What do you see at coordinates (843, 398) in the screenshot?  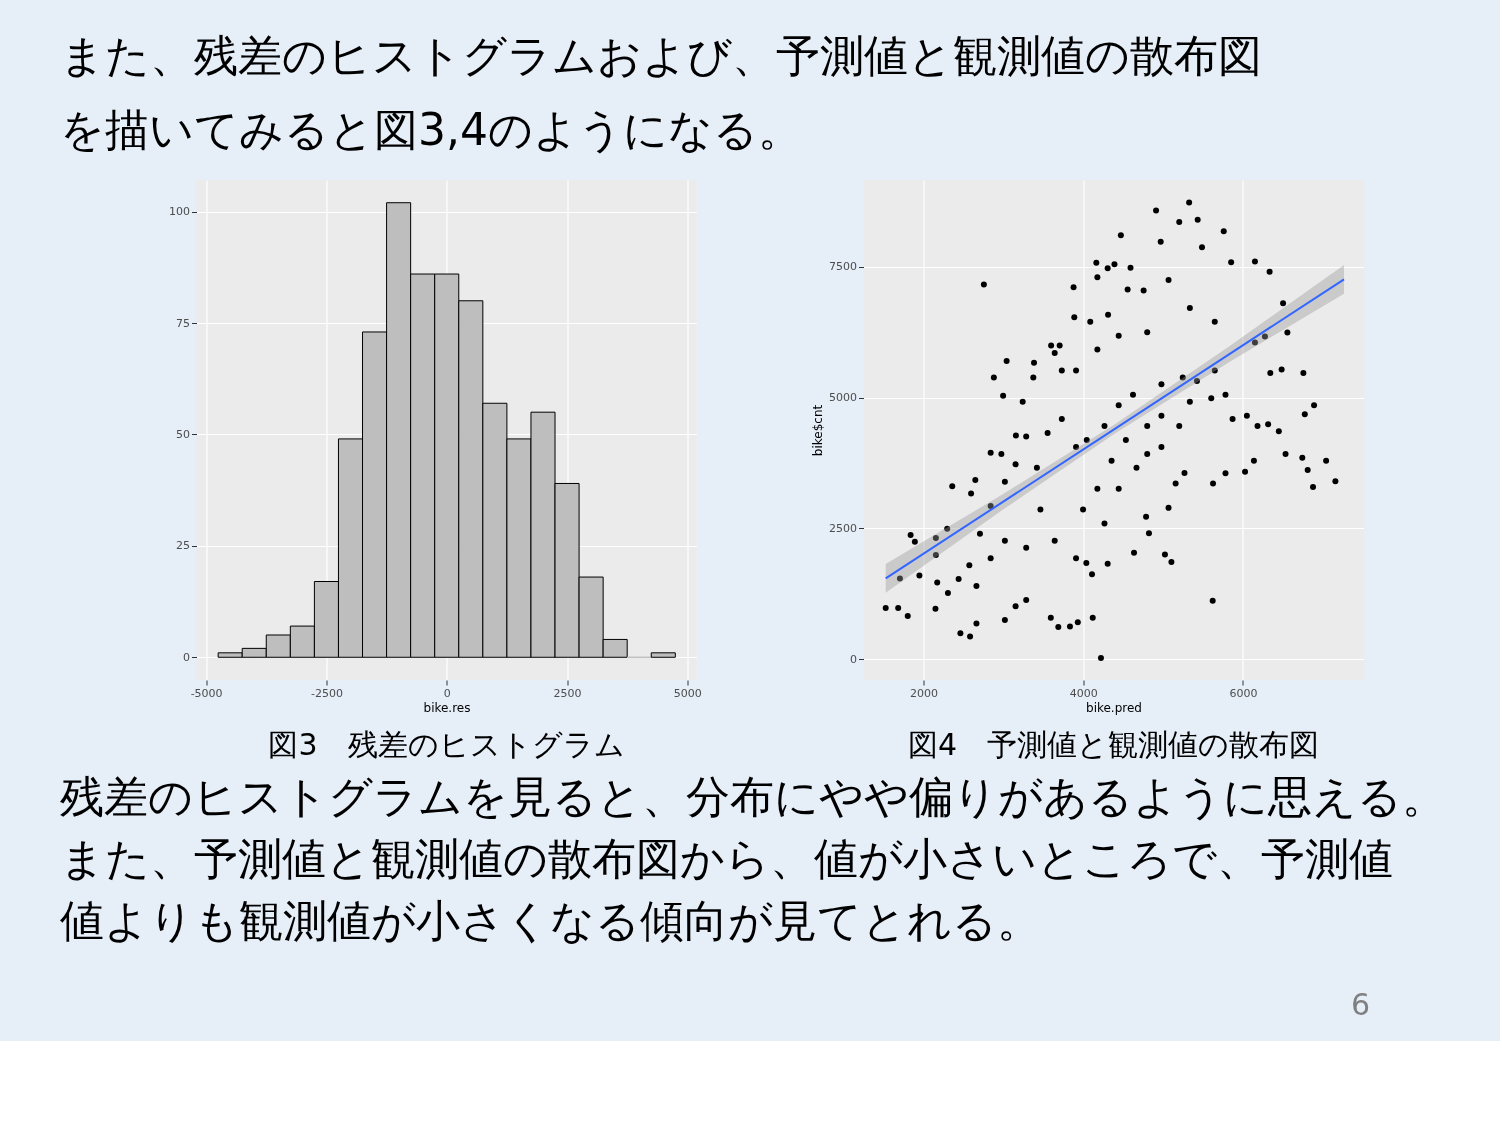 I see `y-tick-label: 5000` at bounding box center [843, 398].